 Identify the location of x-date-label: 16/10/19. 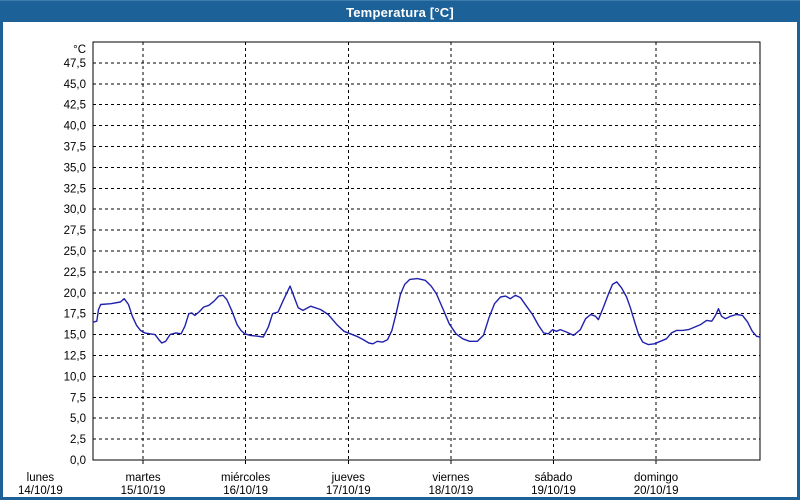
(245, 491).